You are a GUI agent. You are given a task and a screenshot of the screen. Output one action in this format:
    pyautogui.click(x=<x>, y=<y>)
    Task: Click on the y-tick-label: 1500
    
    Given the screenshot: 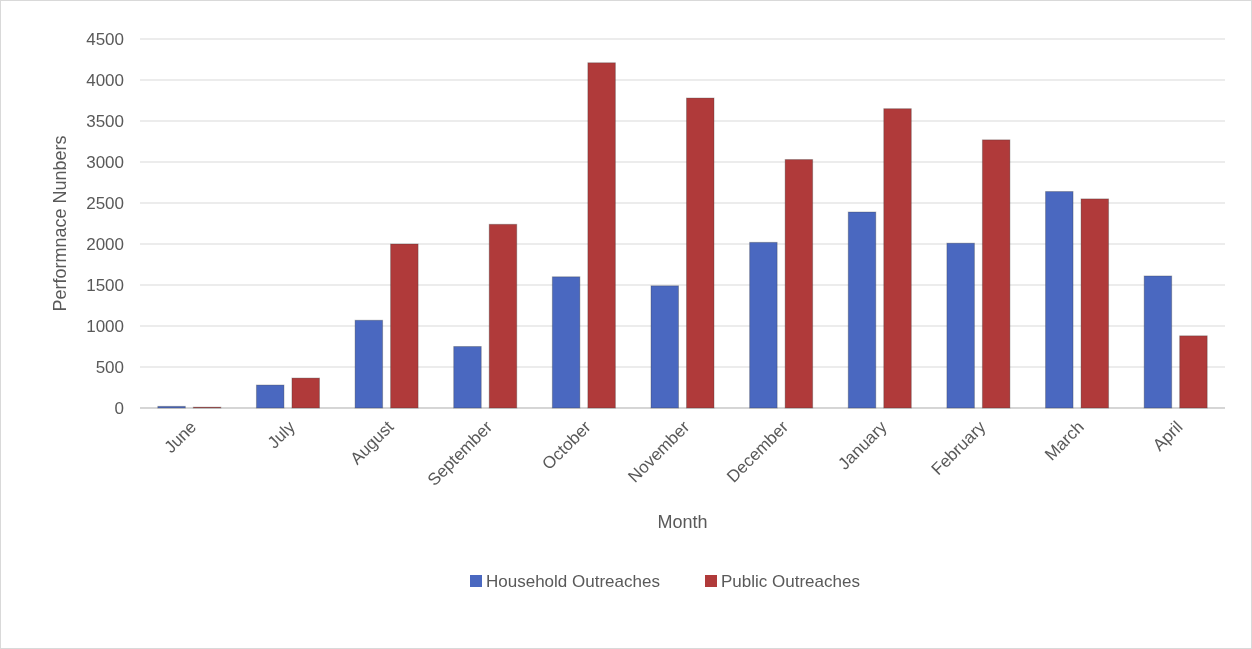 What is the action you would take?
    pyautogui.click(x=105, y=285)
    